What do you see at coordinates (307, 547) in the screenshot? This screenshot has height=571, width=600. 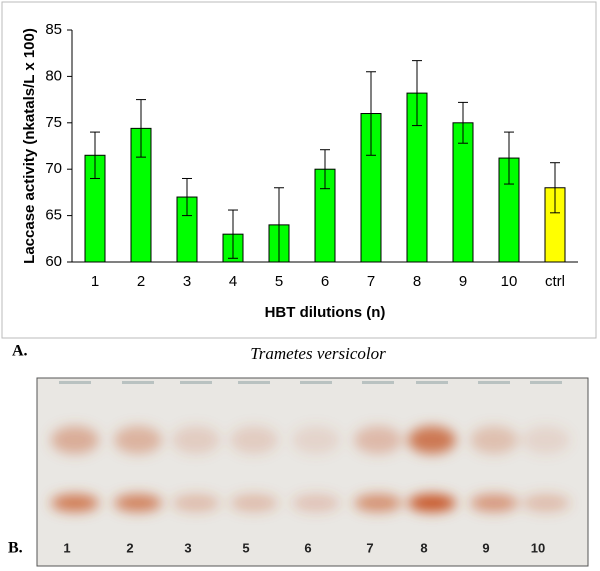 I see `lane-label: 6` at bounding box center [307, 547].